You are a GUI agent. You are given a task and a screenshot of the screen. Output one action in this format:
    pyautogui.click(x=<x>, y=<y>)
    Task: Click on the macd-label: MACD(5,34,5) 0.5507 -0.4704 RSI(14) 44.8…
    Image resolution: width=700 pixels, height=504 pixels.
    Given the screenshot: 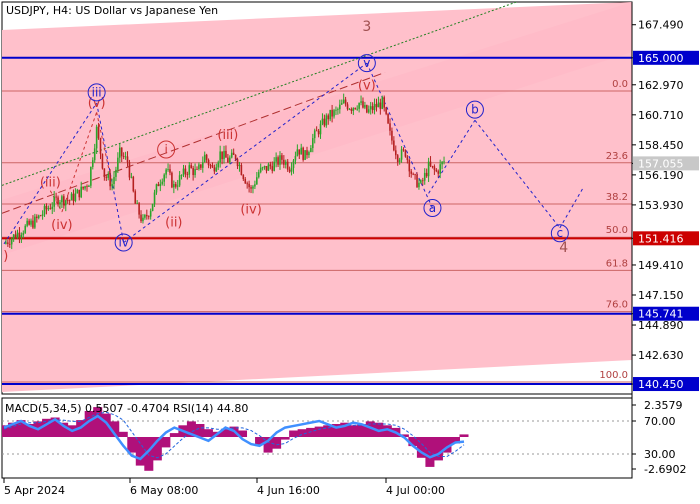 What is the action you would take?
    pyautogui.click(x=126, y=408)
    